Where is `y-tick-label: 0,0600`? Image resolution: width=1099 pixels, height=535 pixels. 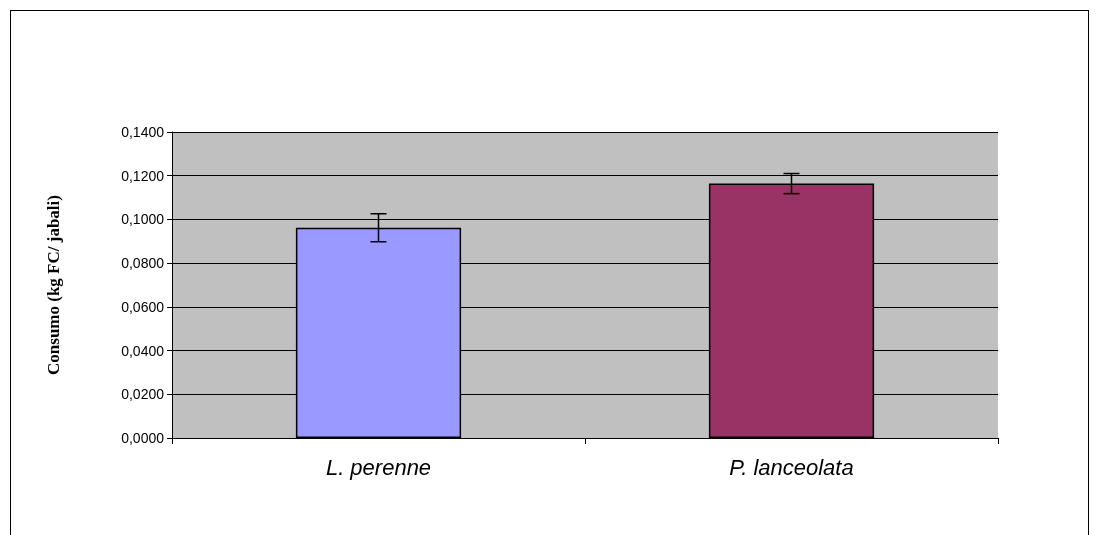 y-tick-label: 0,0600 is located at coordinates (143, 306).